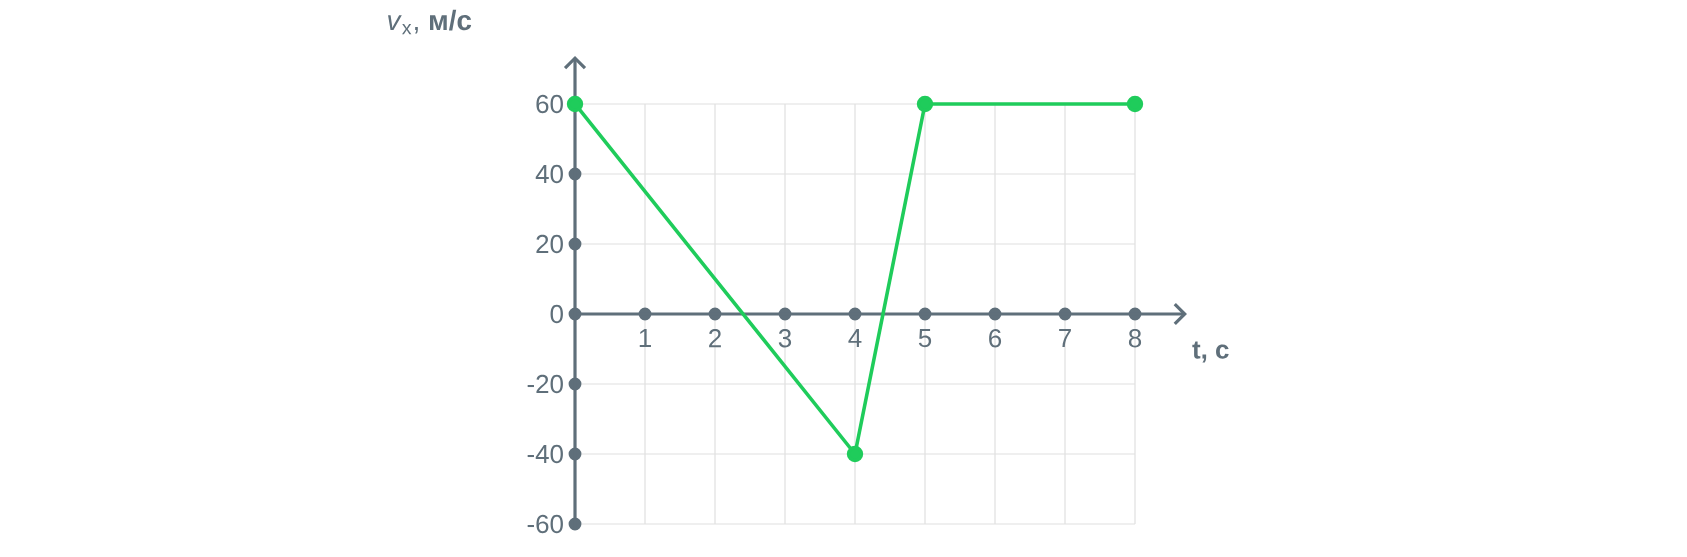 Image resolution: width=1687 pixels, height=557 pixels. Describe the element at coordinates (1065, 338) in the screenshot. I see `x-tick-label: 7` at that location.